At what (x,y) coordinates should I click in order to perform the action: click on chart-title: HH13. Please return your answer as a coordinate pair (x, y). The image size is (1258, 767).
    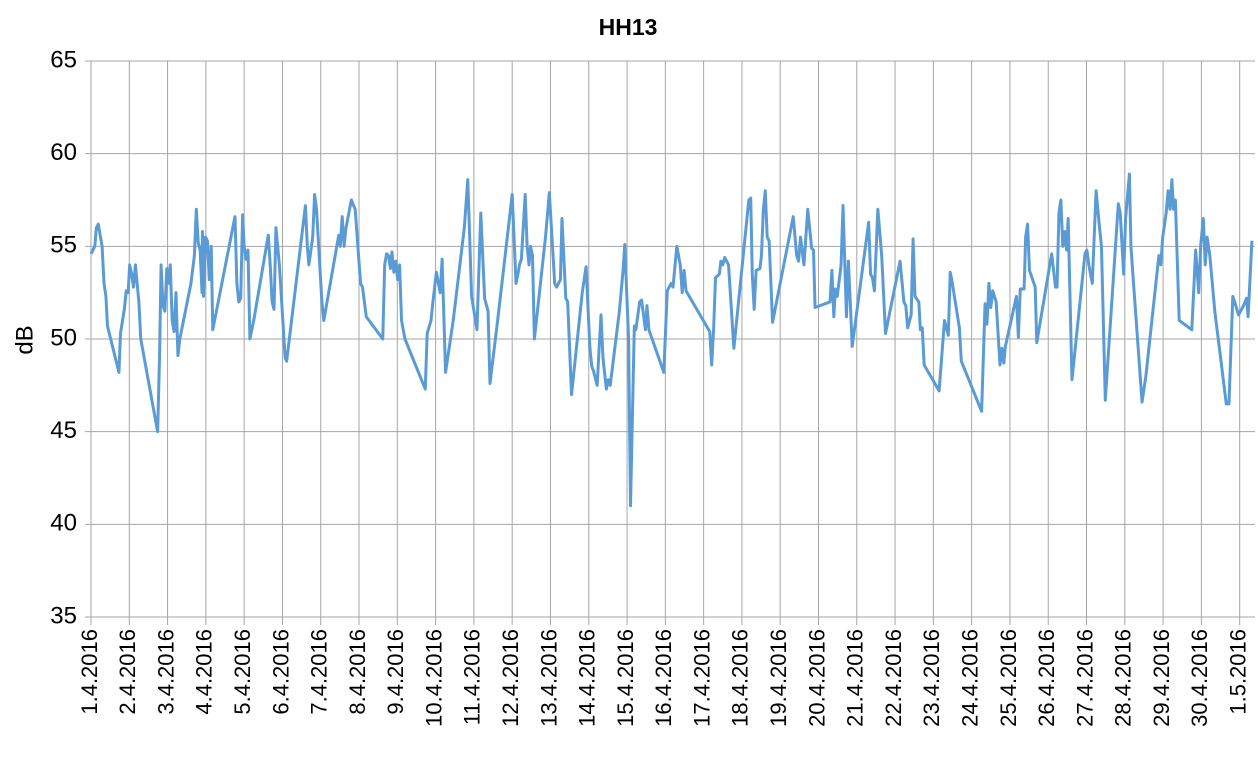
    Looking at the image, I should click on (628, 27).